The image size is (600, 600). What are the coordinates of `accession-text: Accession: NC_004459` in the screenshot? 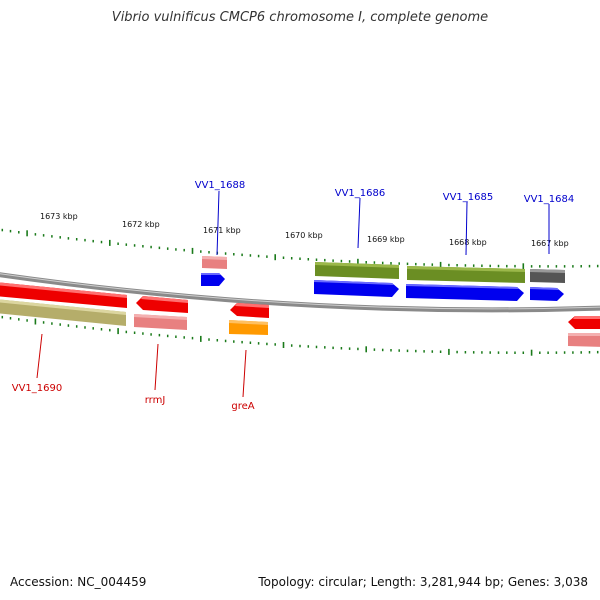 It's located at (78, 582).